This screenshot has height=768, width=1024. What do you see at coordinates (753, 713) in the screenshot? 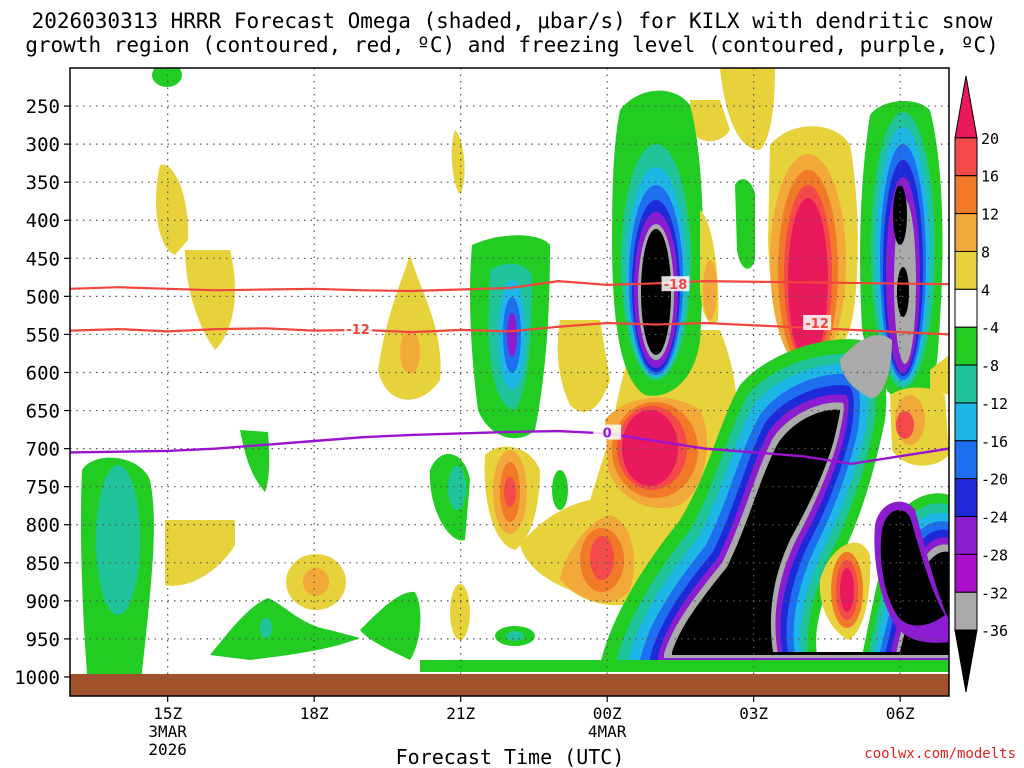
I see `x-tick-label: 03Z` at bounding box center [753, 713].